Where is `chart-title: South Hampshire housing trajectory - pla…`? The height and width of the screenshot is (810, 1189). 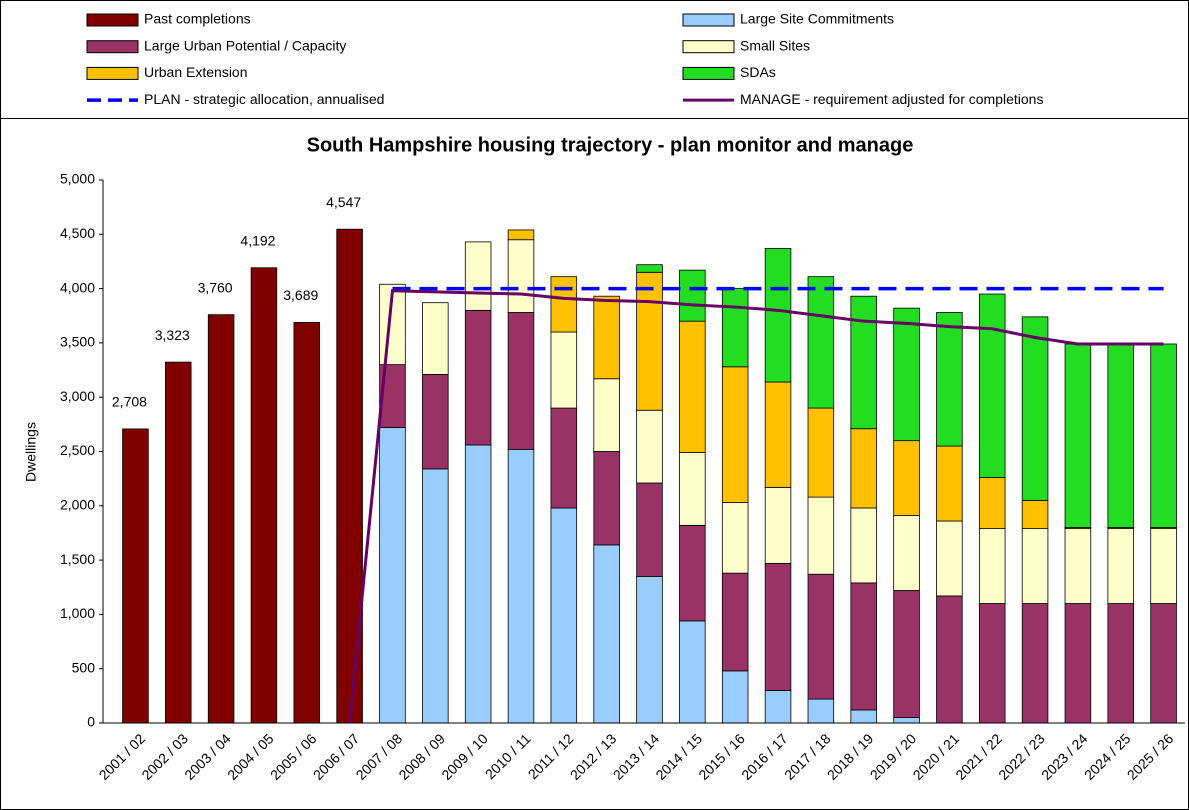
chart-title: South Hampshire housing trajectory - pla… is located at coordinates (610, 145).